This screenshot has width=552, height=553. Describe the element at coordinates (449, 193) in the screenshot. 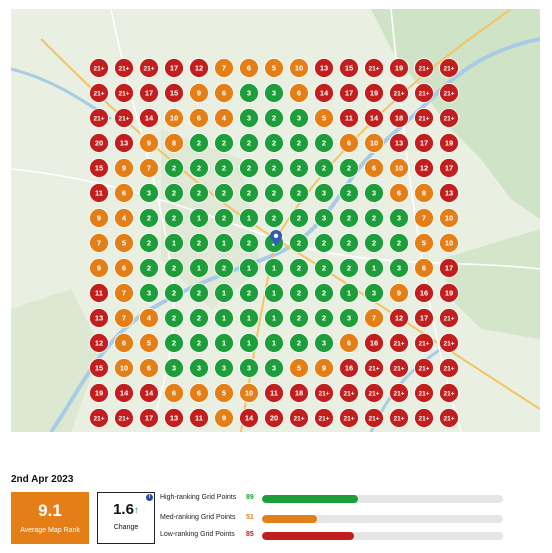

I see `grid-point: 13` at that location.